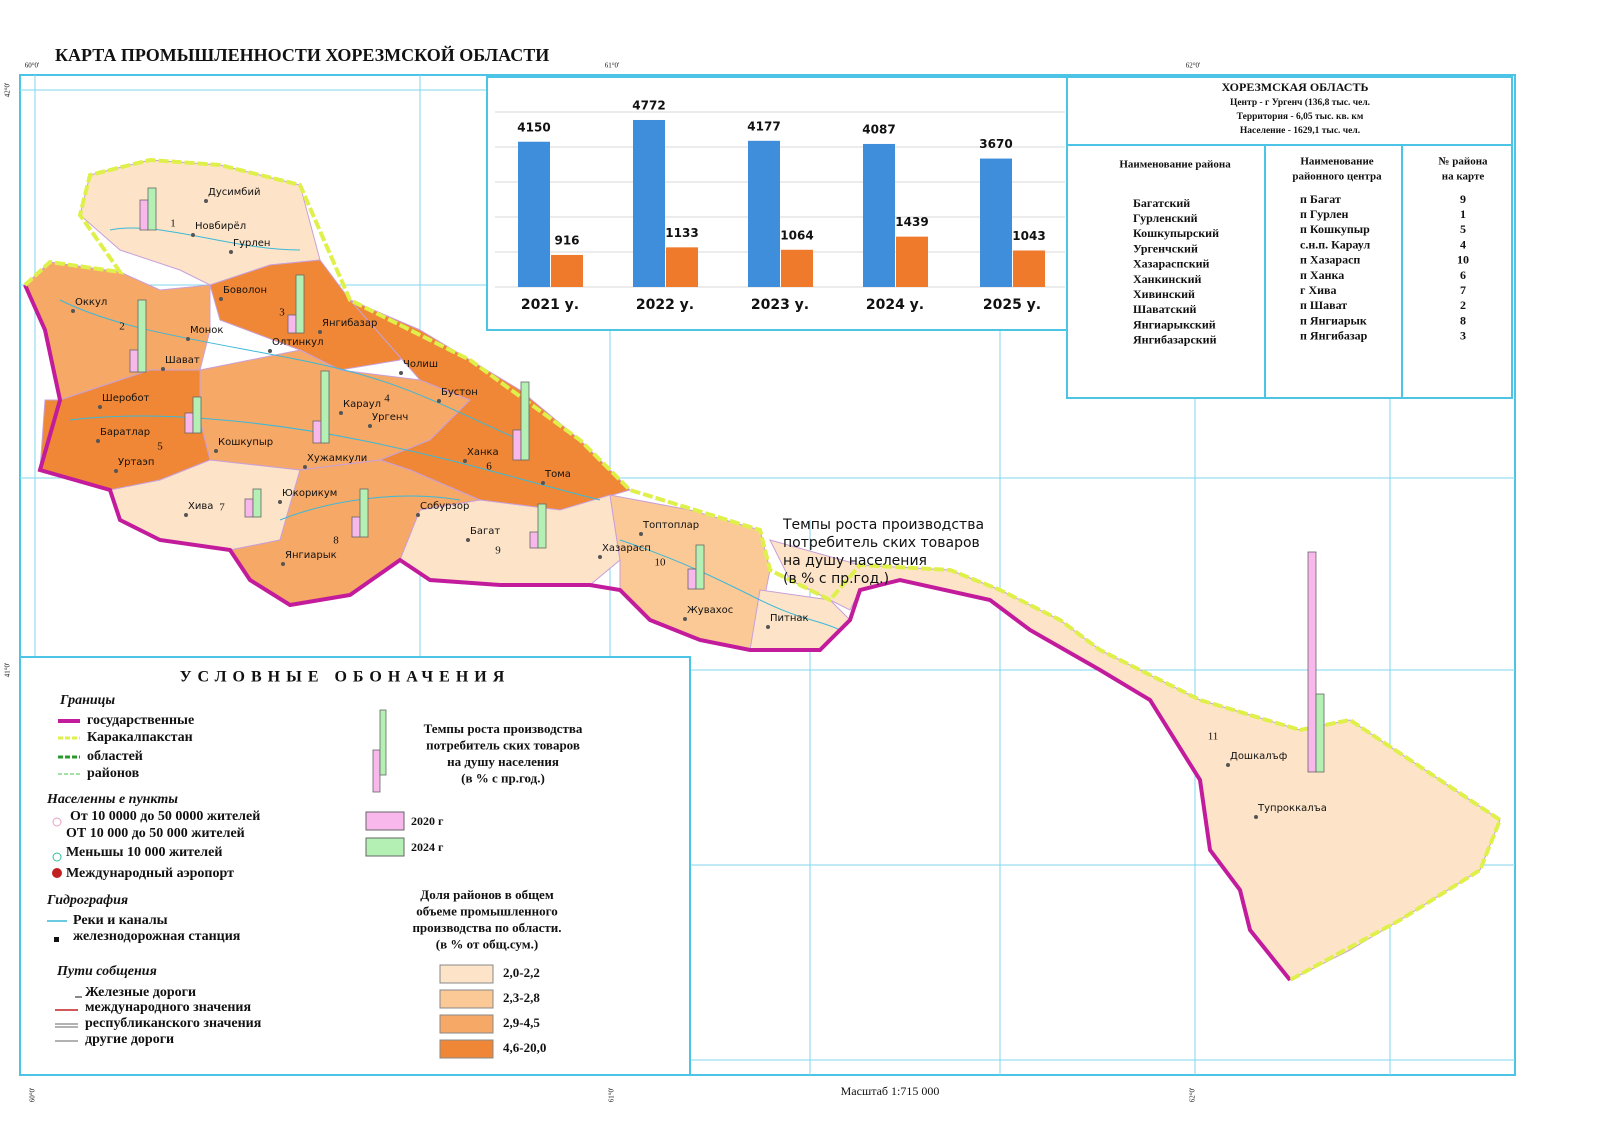  Describe the element at coordinates (1333, 320) in the screenshot. I see `table-cell: п Янгиарык` at that location.